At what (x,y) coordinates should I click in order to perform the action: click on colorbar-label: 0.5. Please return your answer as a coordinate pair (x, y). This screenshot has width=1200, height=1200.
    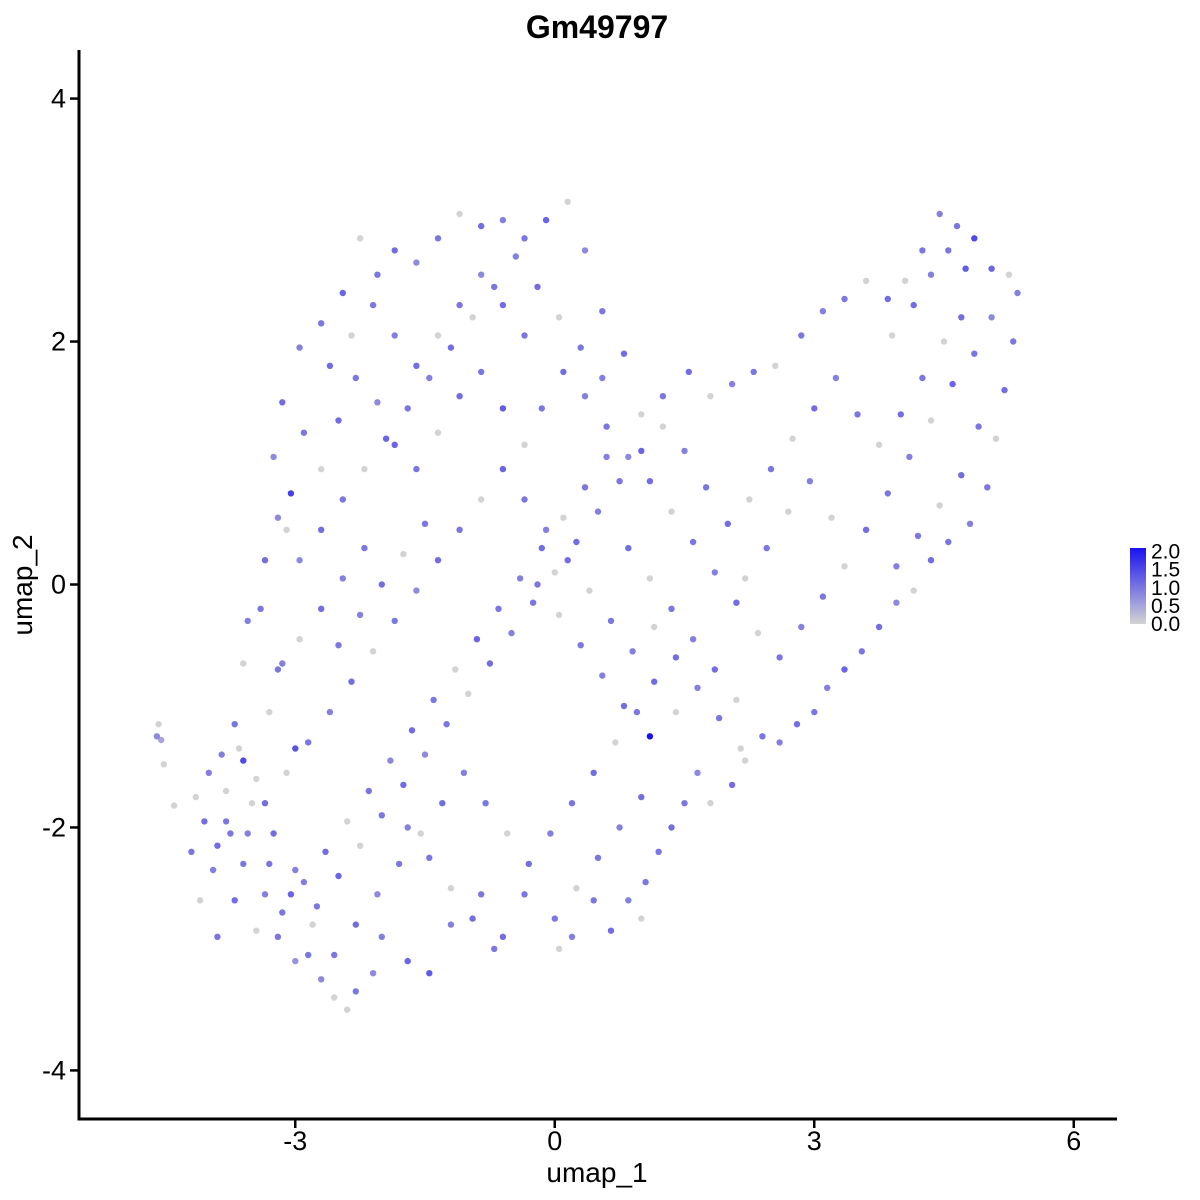
    Looking at the image, I should click on (1165, 606).